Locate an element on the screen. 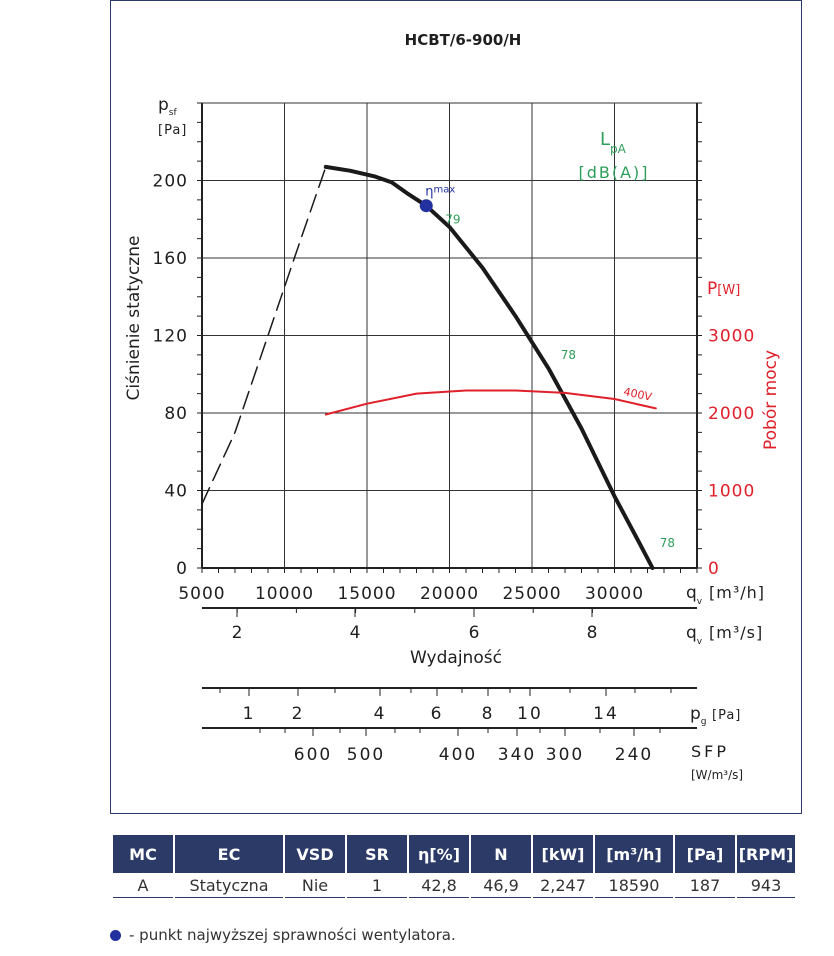  y-tick-label: 80 is located at coordinates (176, 414).